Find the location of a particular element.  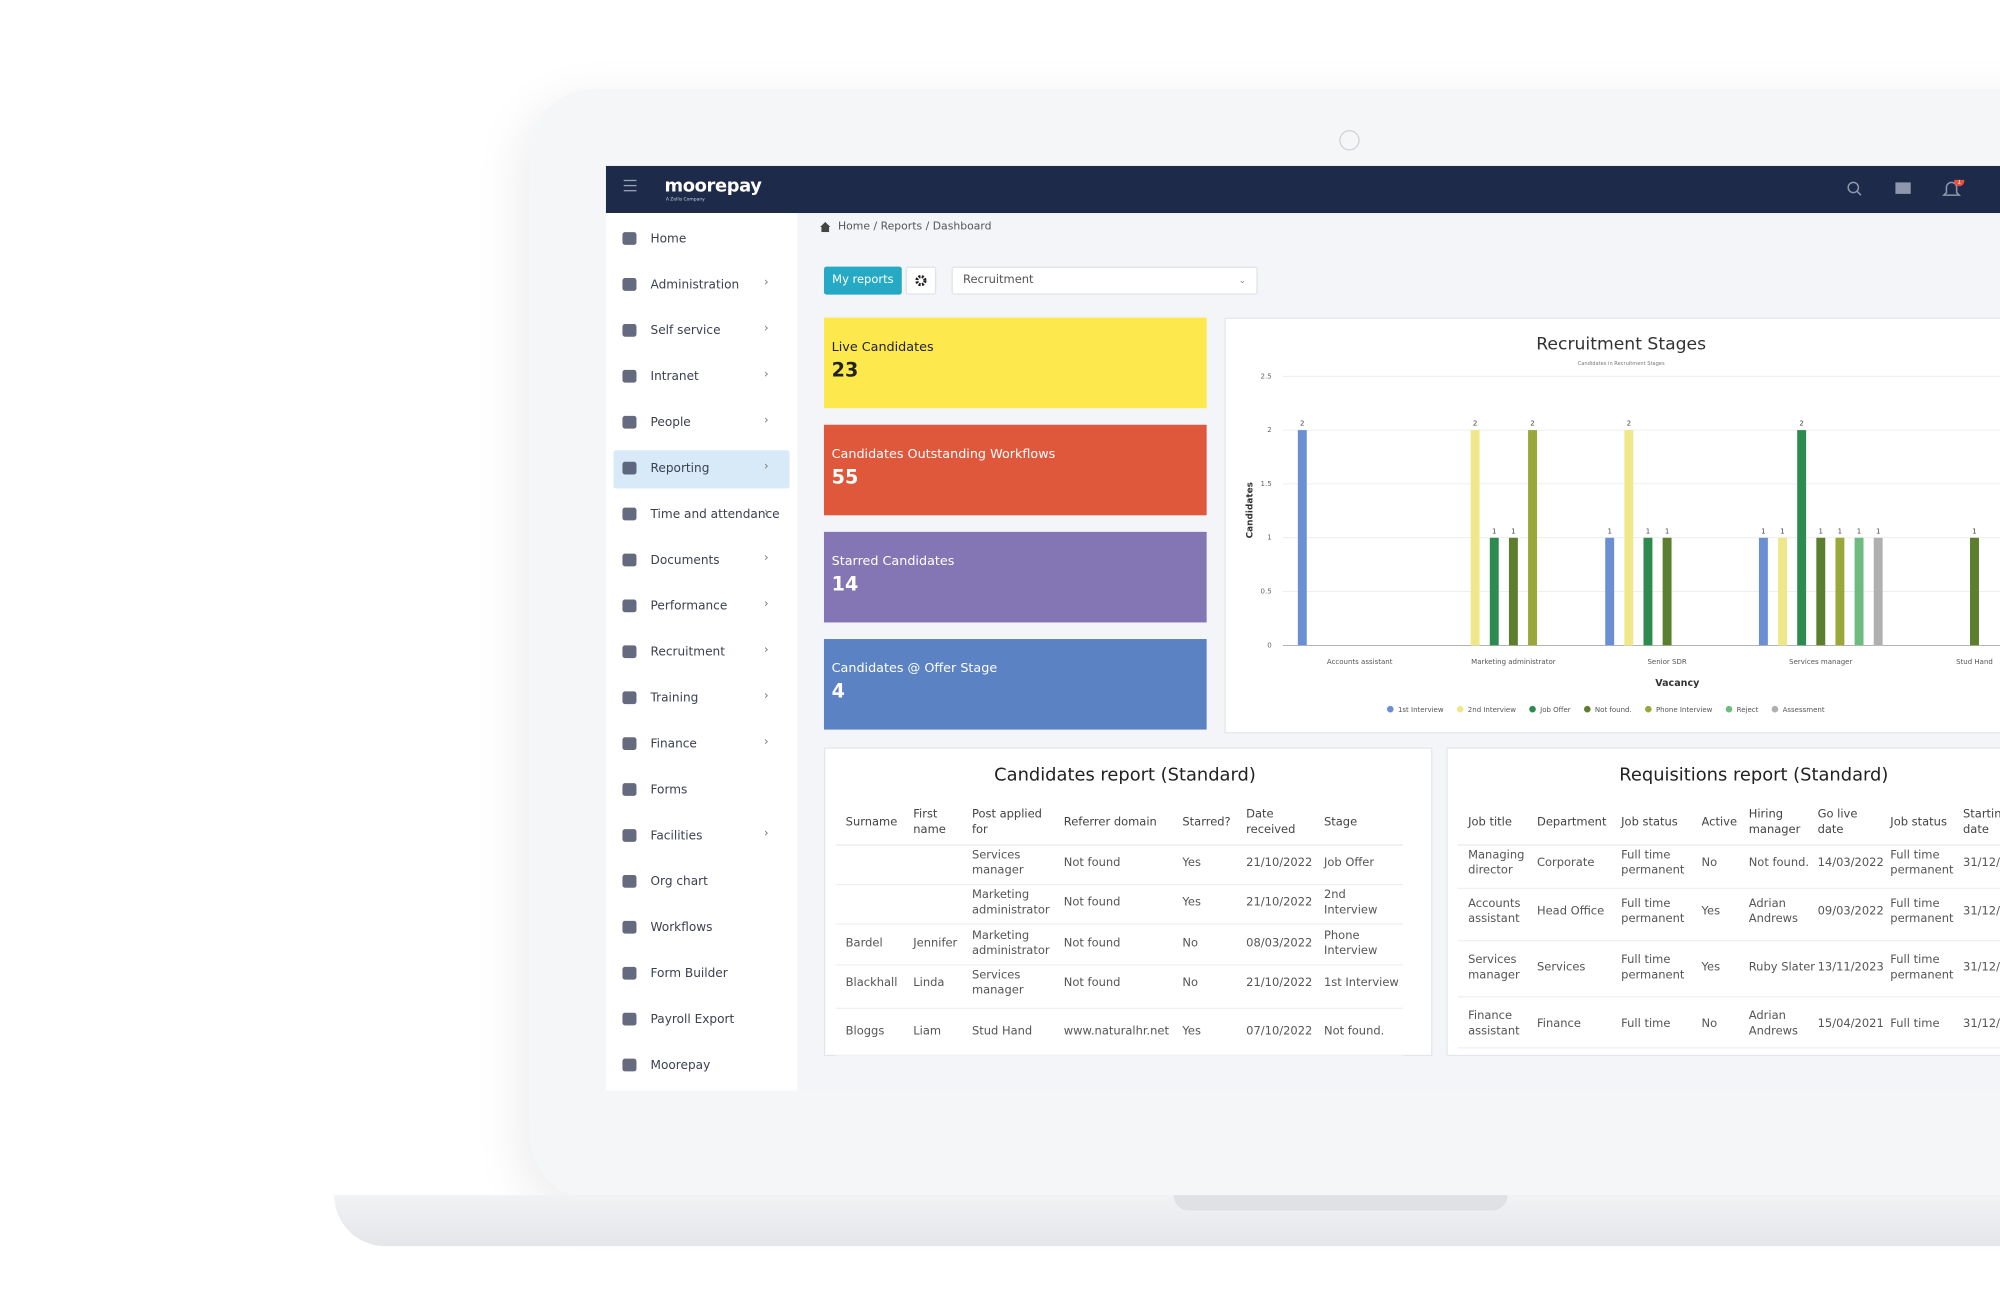

table-cell: Bardel is located at coordinates (864, 944).